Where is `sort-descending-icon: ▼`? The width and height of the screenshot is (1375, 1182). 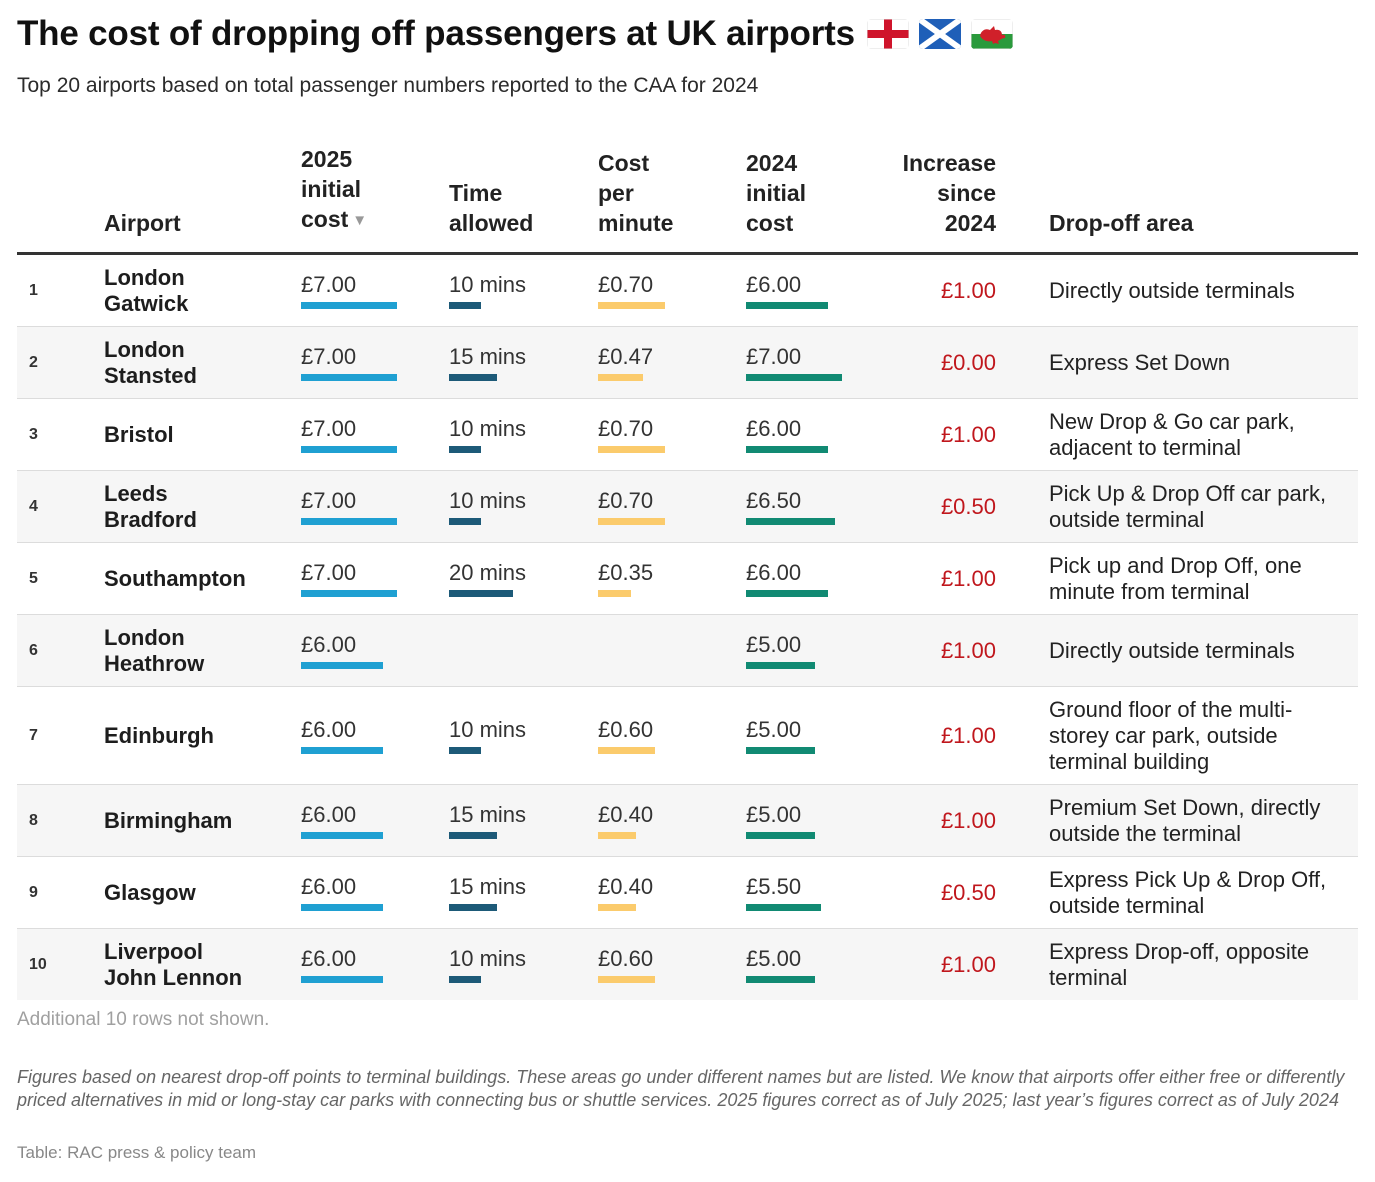 sort-descending-icon: ▼ is located at coordinates (360, 220).